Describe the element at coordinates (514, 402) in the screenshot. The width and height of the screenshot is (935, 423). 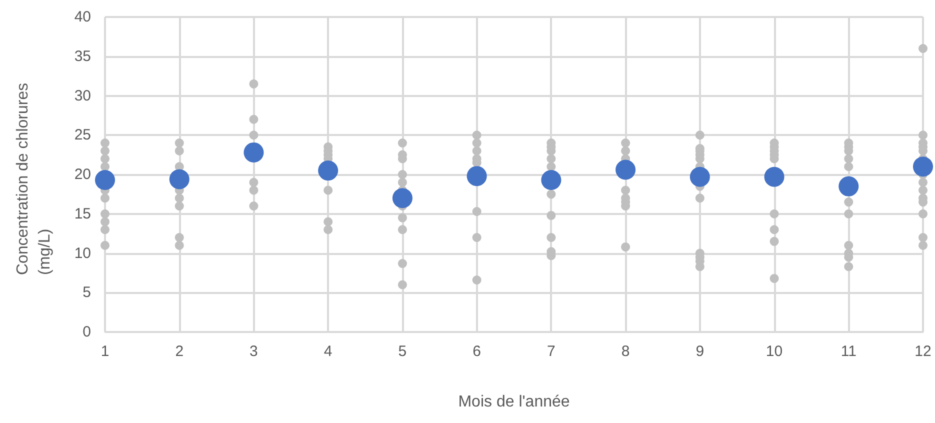
I see `x-axis-title: Mois de l'année` at that location.